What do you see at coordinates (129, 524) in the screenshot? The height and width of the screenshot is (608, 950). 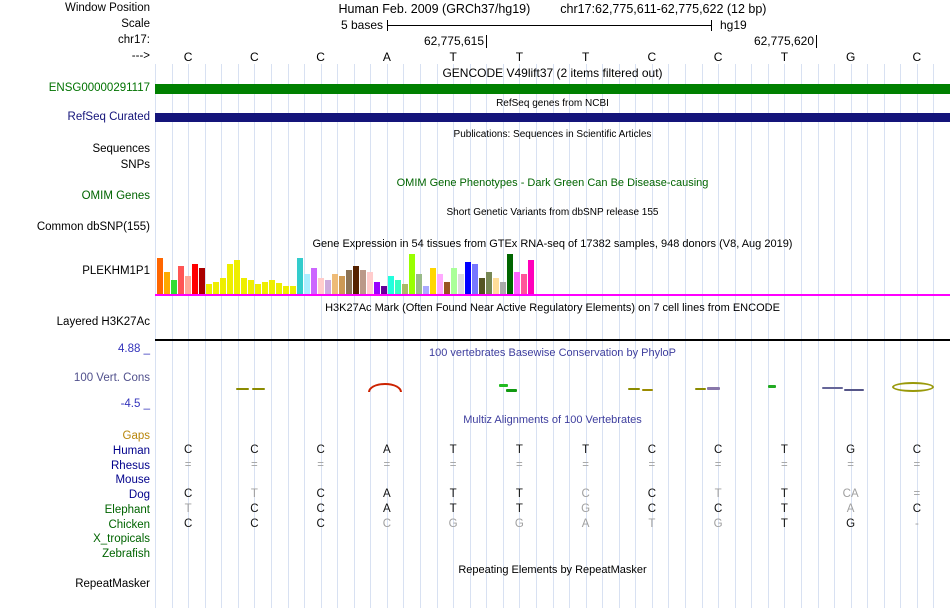 I see `species-label-chicken: Chicken` at bounding box center [129, 524].